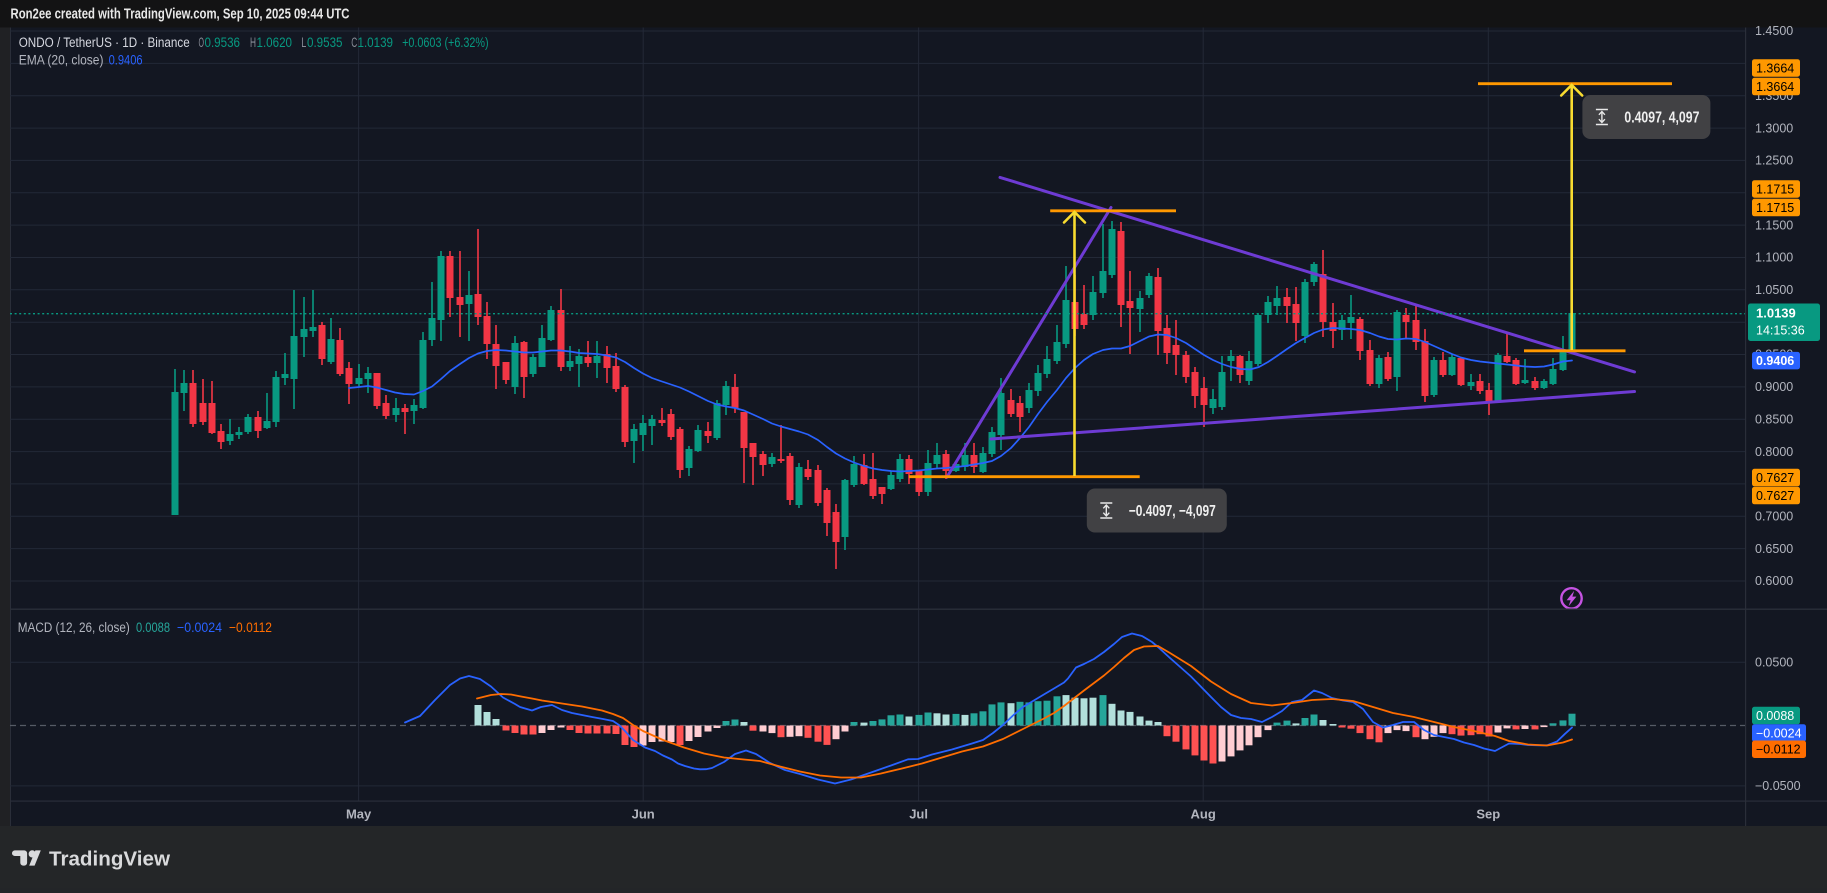 The width and height of the screenshot is (1827, 893). Describe the element at coordinates (1774, 549) in the screenshot. I see `svg-text: 0.6500` at that location.